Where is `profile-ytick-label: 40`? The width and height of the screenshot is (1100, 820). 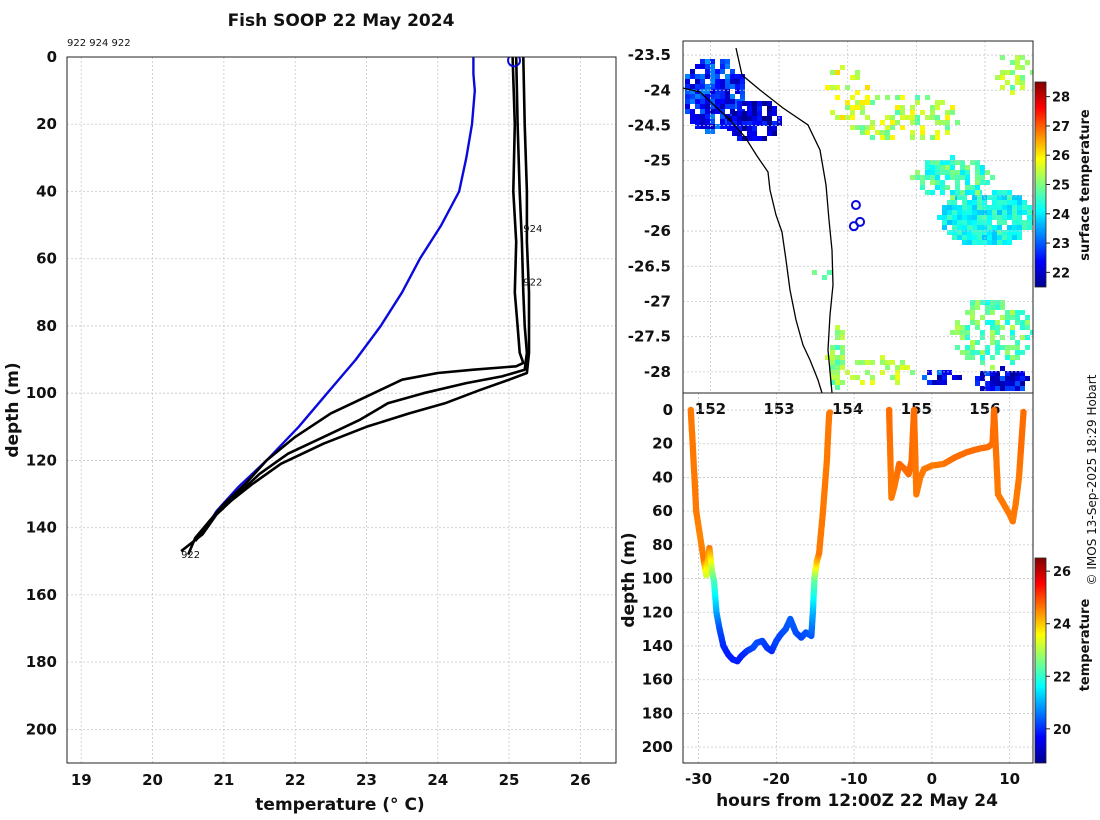 profile-ytick-label: 40 is located at coordinates (46, 191).